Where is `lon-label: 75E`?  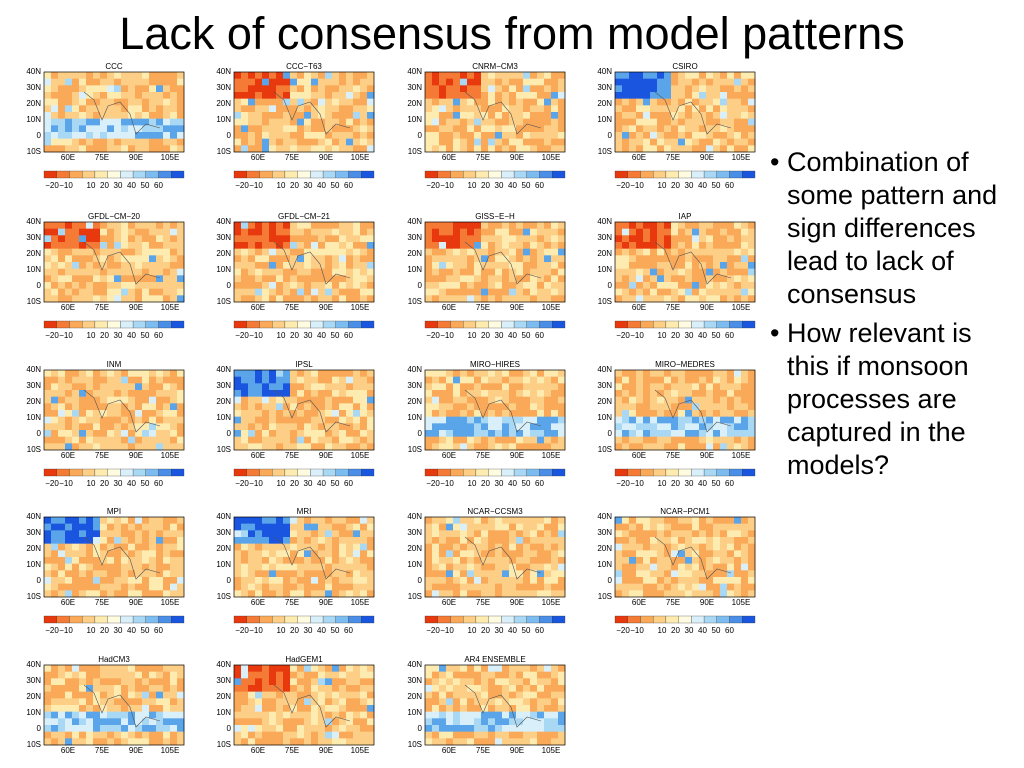
lon-label: 75E is located at coordinates (483, 455).